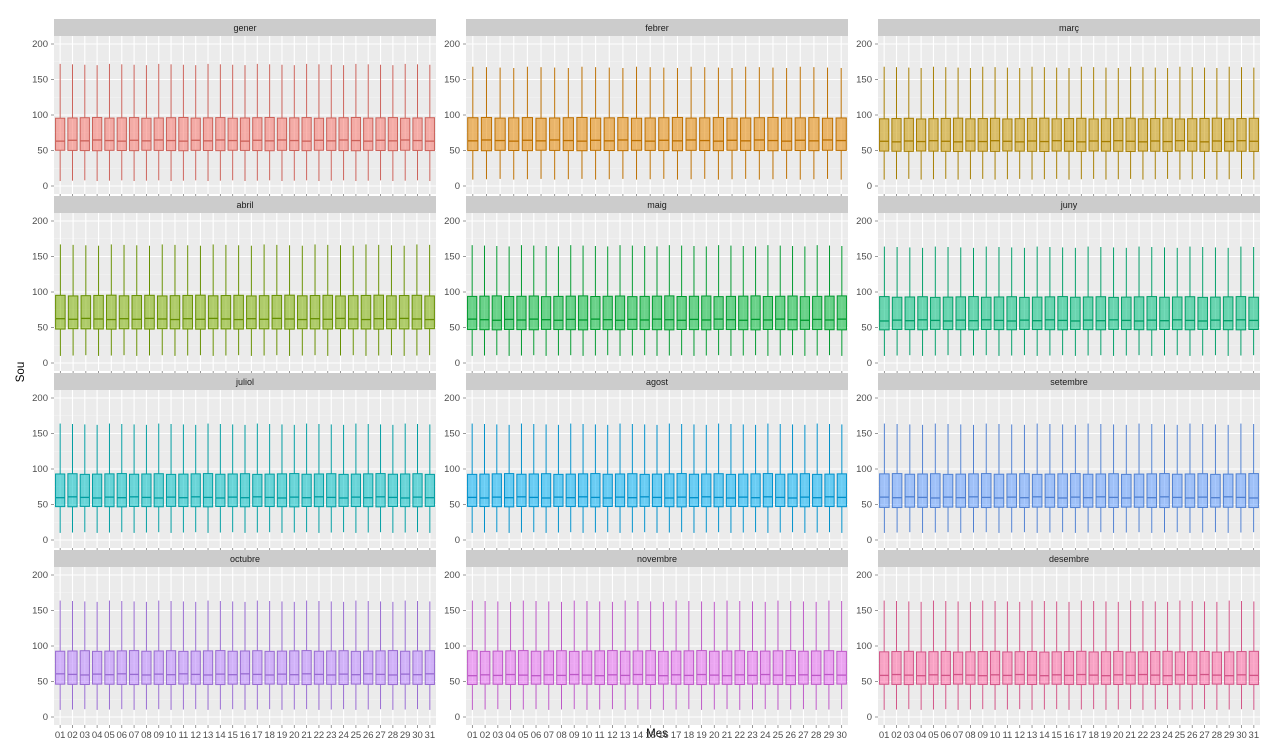 The width and height of the screenshot is (1280, 751). What do you see at coordinates (294, 735) in the screenshot?
I see `x-tick-label: 20` at bounding box center [294, 735].